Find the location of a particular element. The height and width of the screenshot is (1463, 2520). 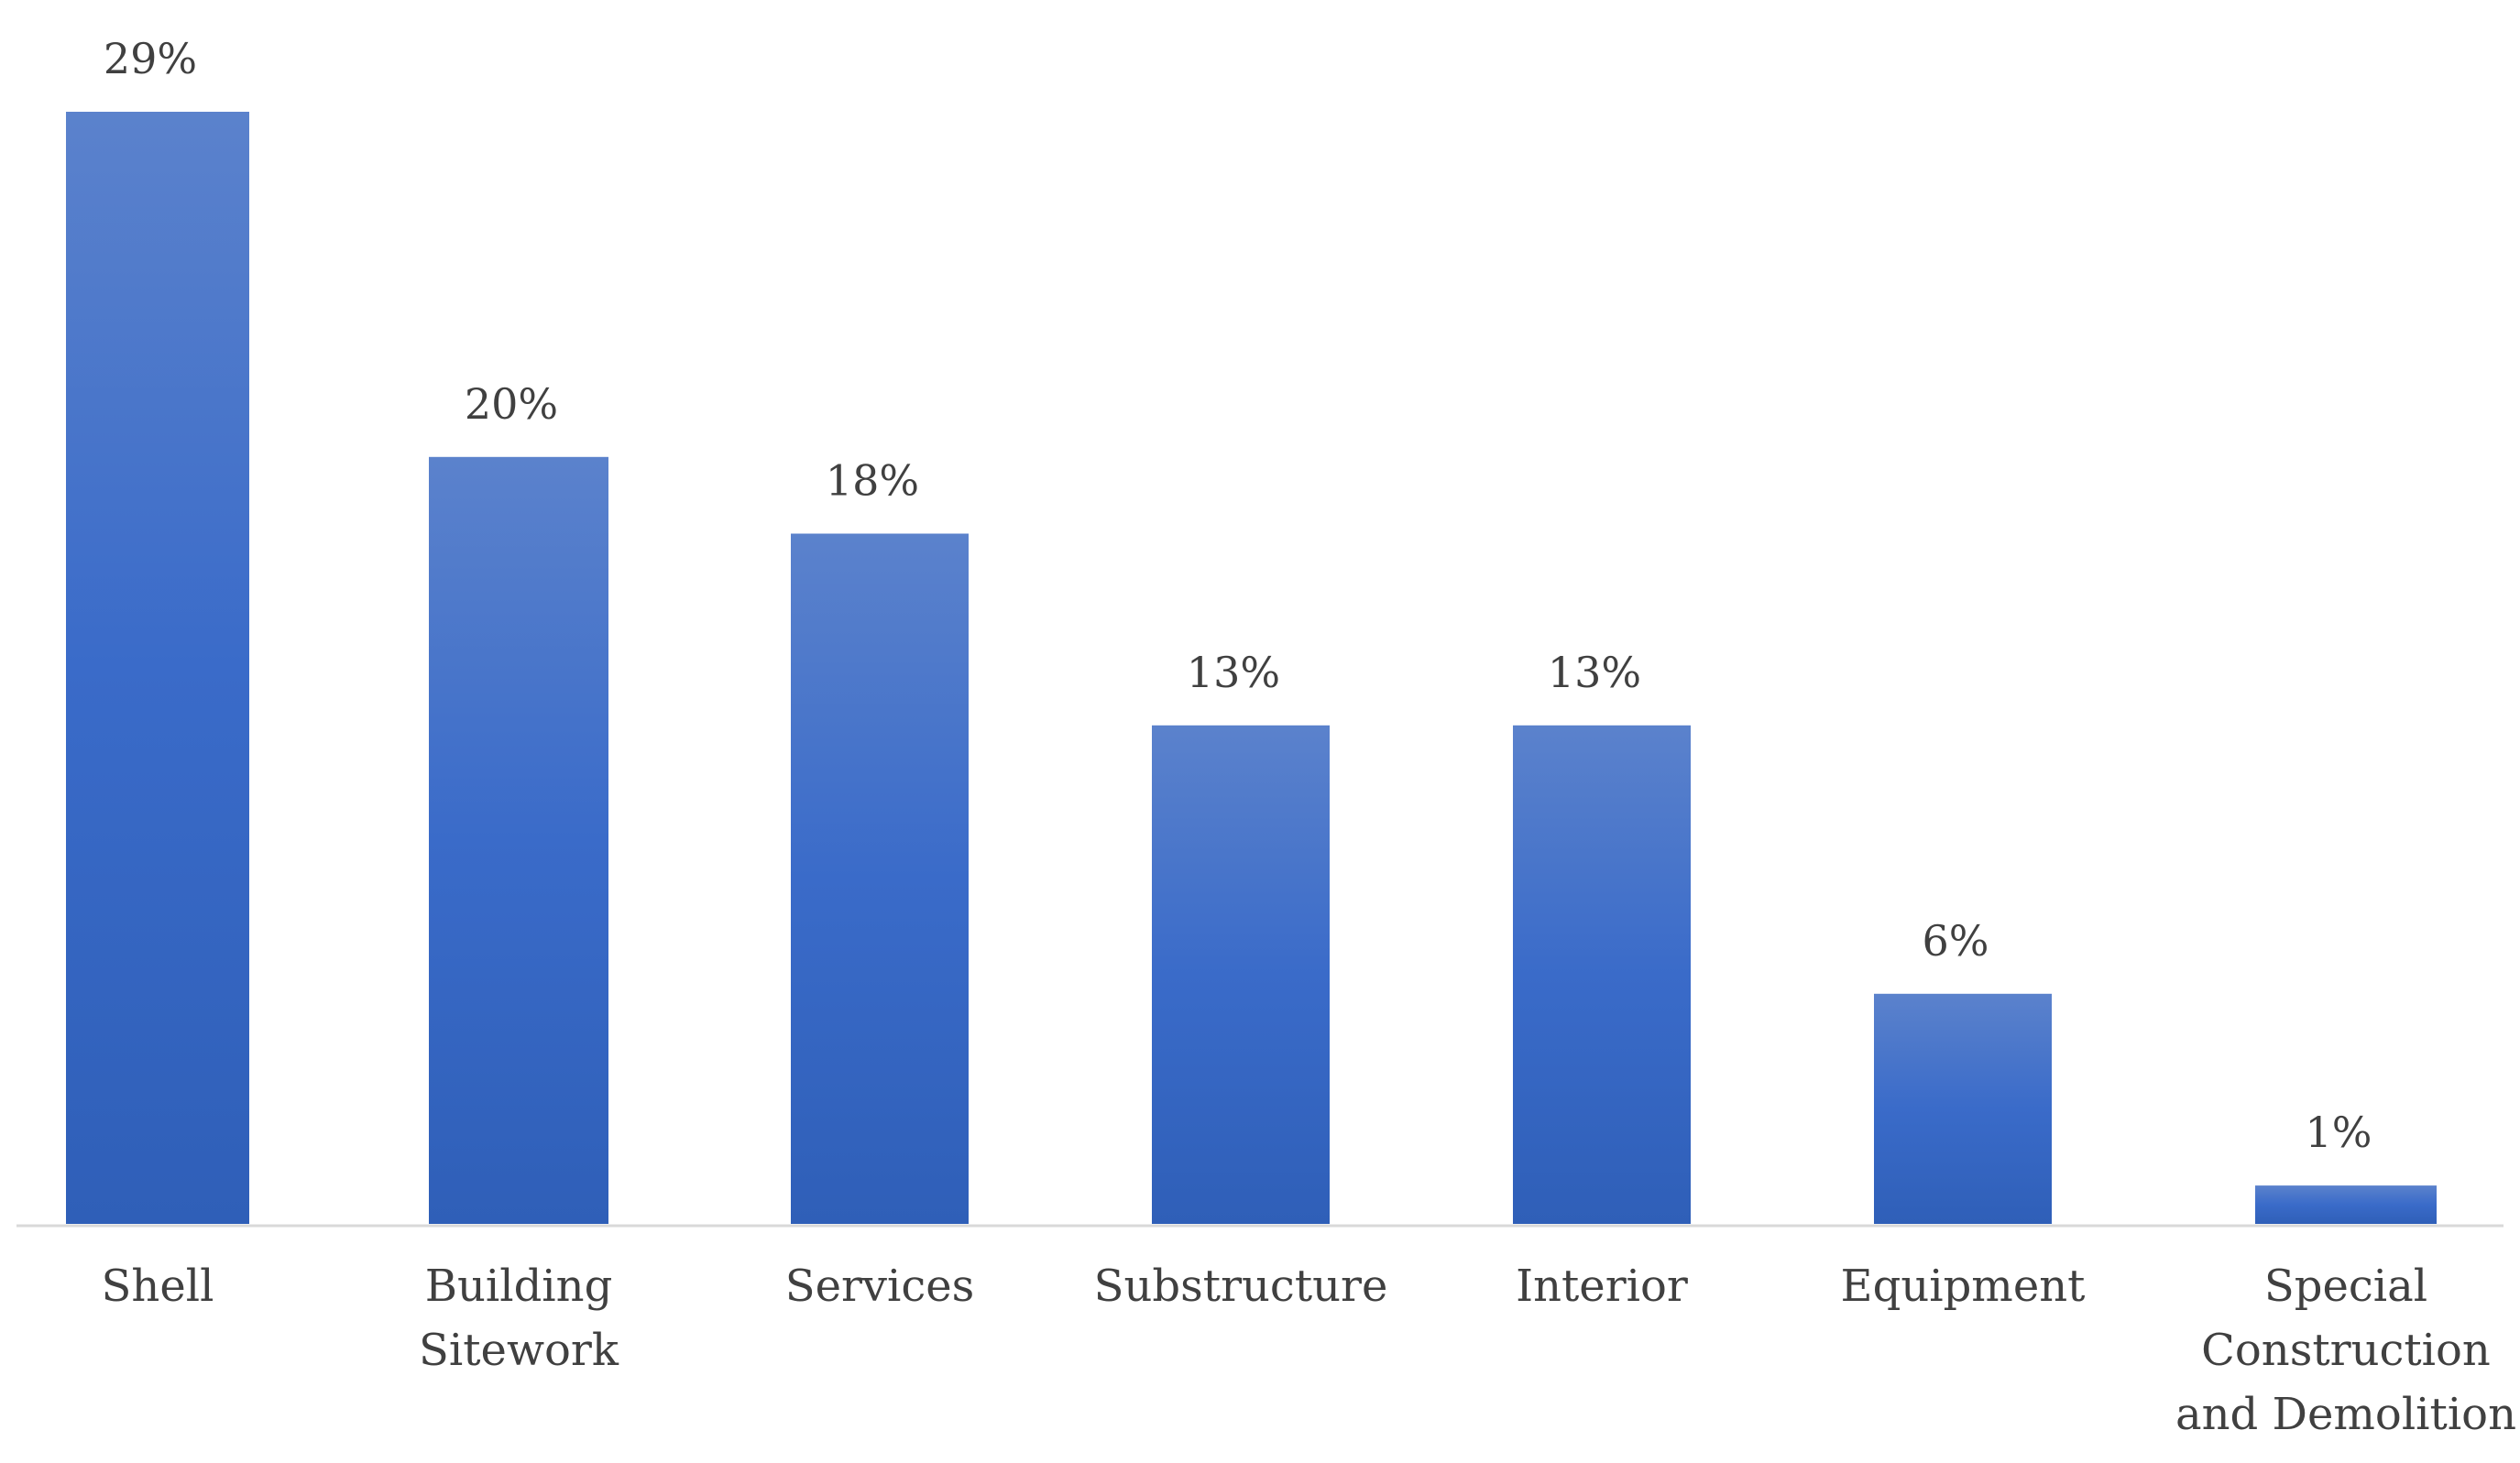

data-label-4: 13% is located at coordinates (1233, 672).